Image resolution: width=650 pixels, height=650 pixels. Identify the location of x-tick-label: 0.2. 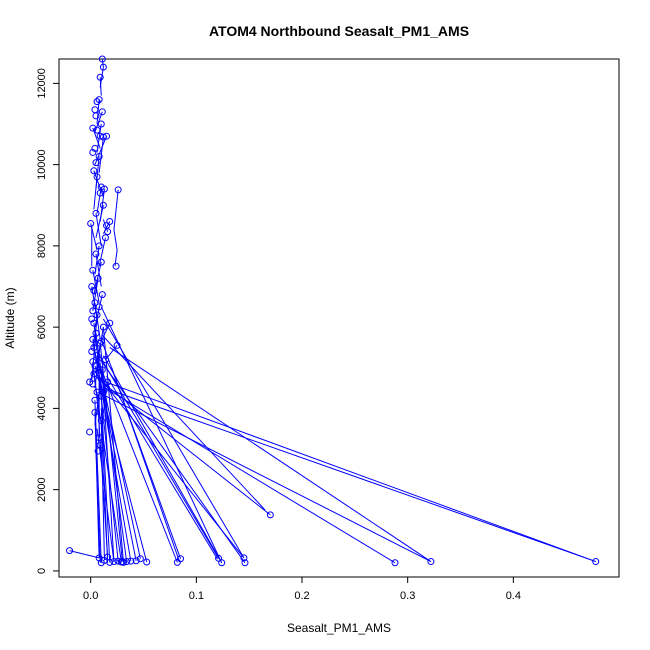
(301, 596).